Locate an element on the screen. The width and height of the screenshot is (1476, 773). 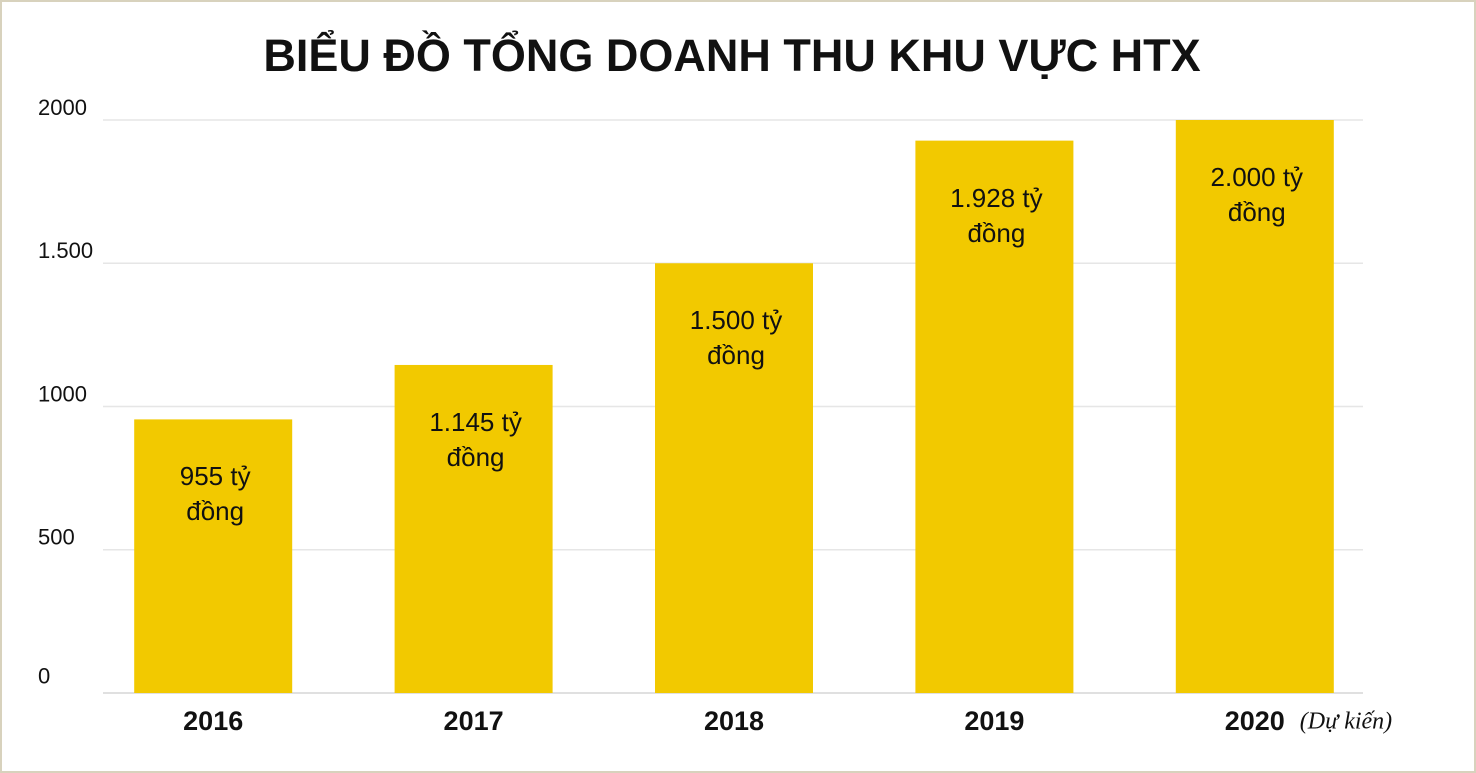
value-label: 1.500 tỷ đồng is located at coordinates (736, 338).